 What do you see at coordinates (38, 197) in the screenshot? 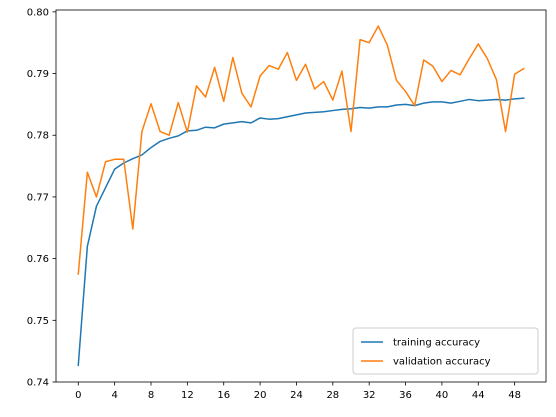
I see `y-tick-label: 0.77` at bounding box center [38, 197].